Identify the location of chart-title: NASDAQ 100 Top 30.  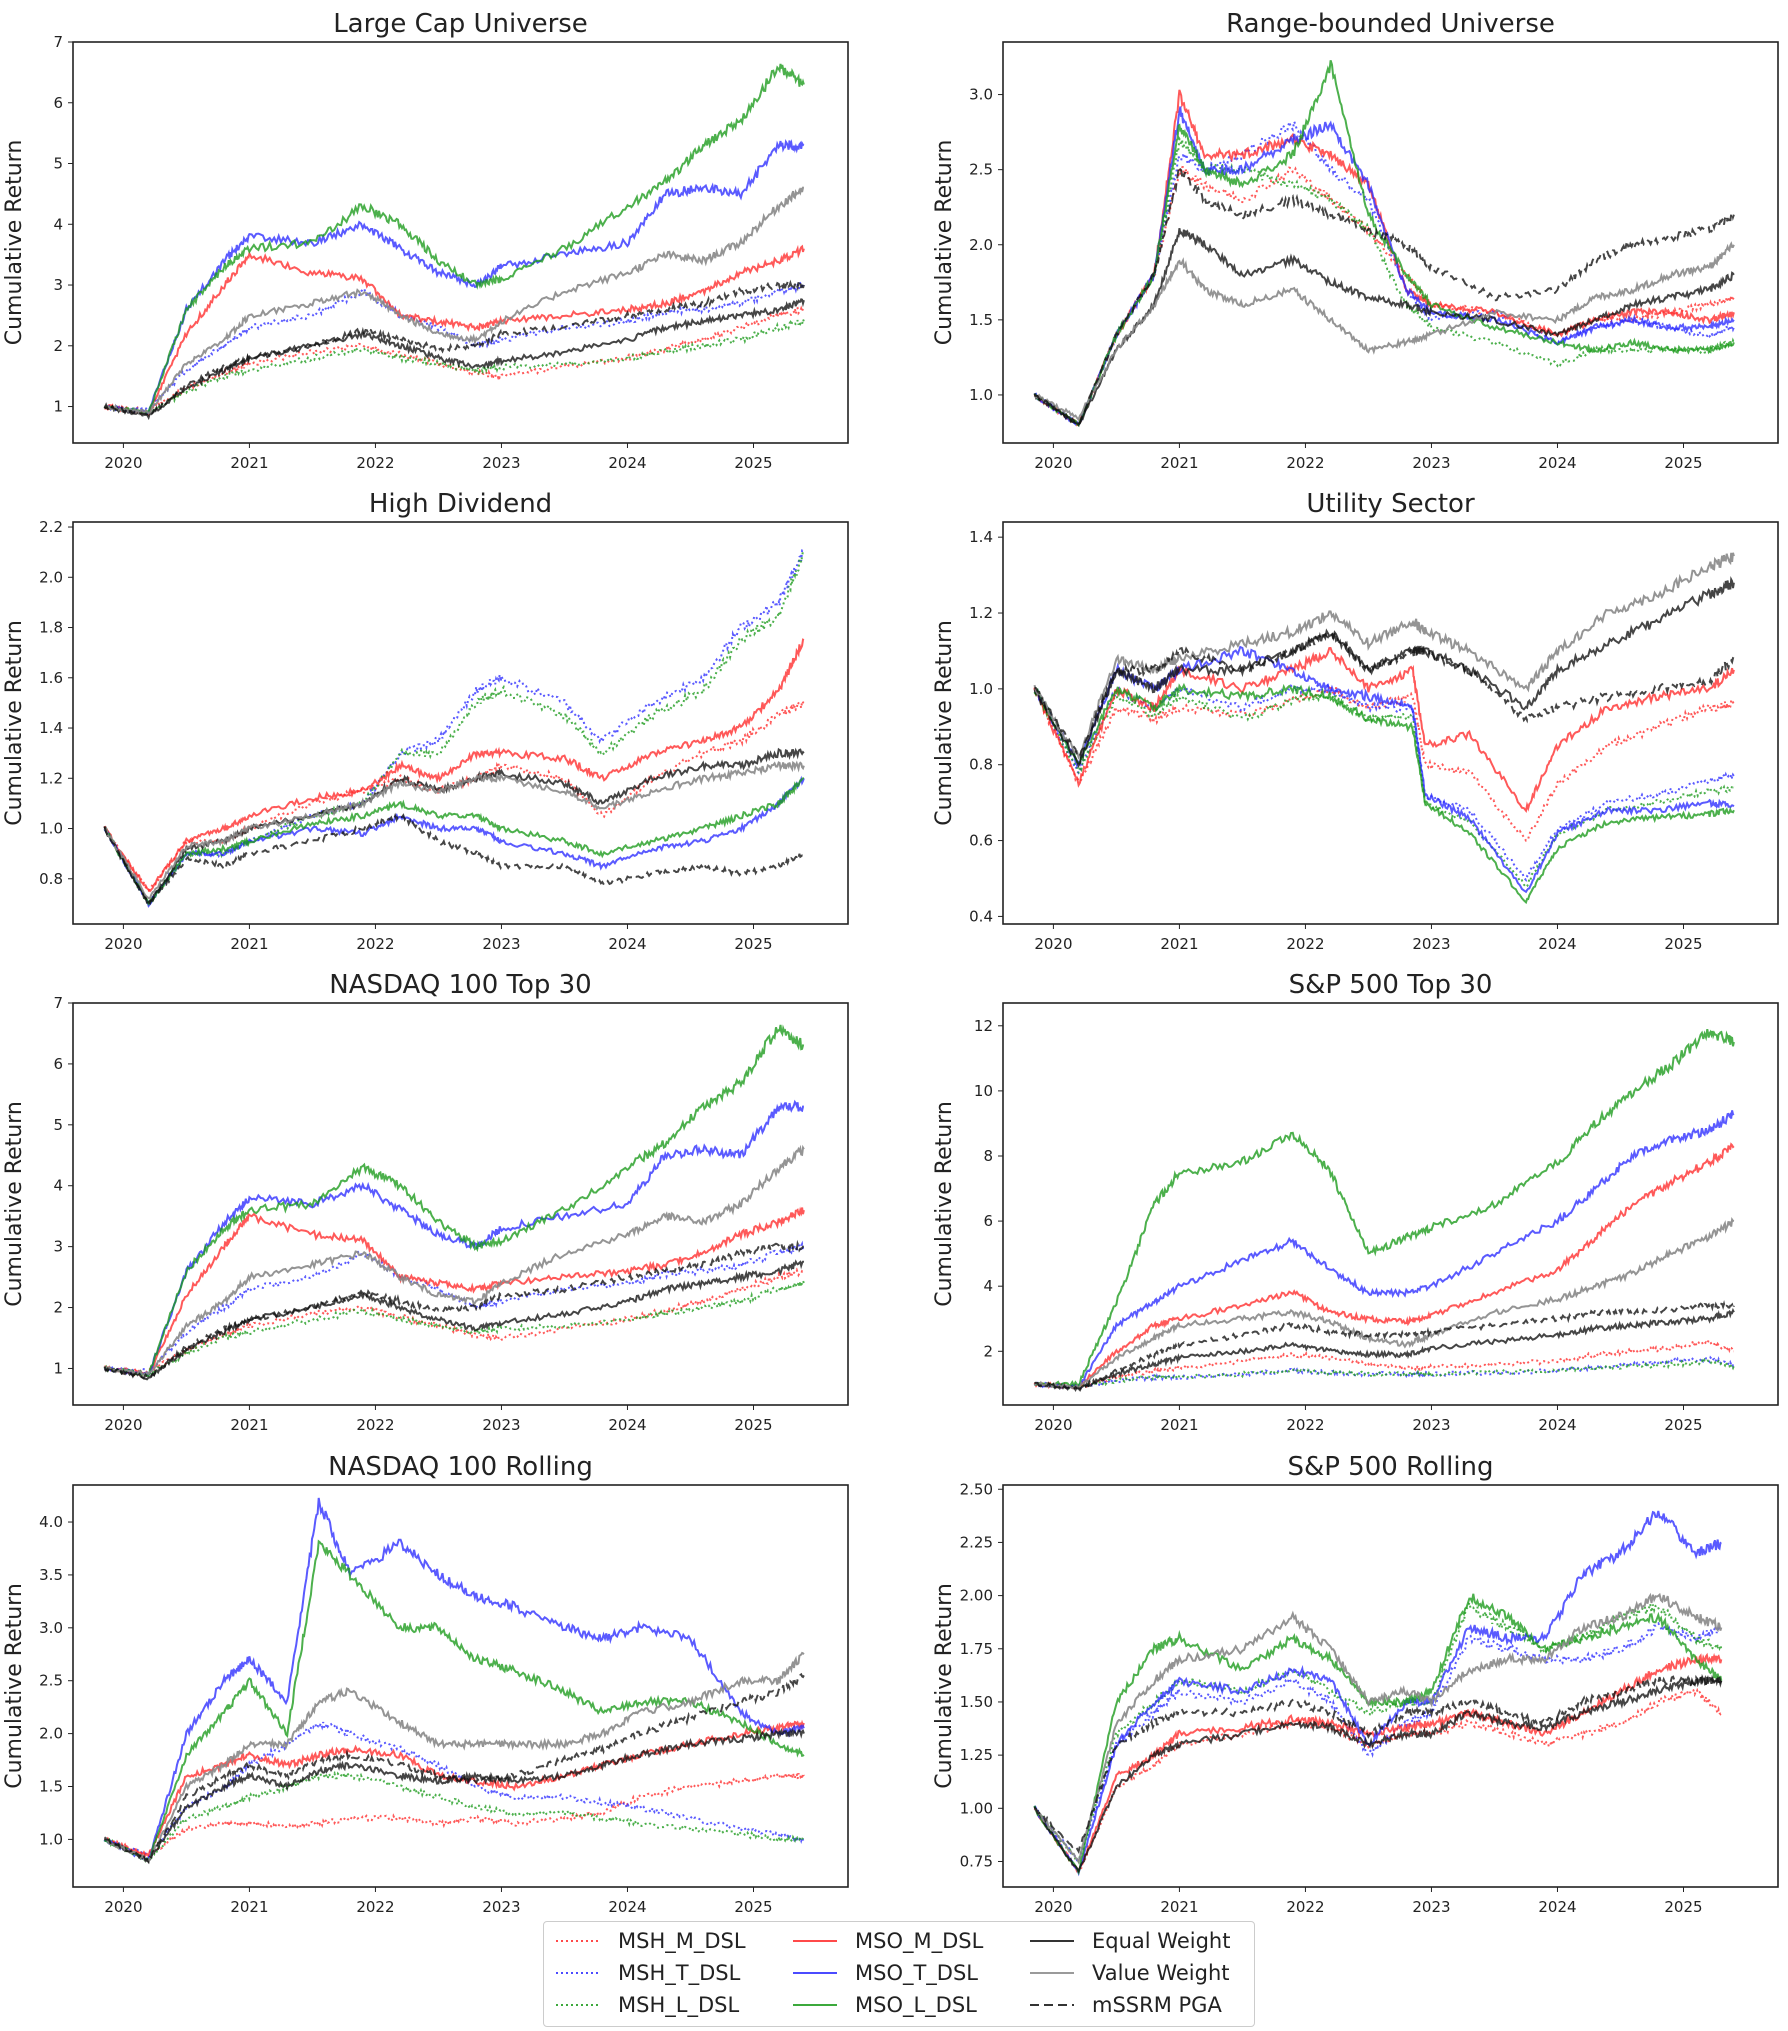
(460, 985).